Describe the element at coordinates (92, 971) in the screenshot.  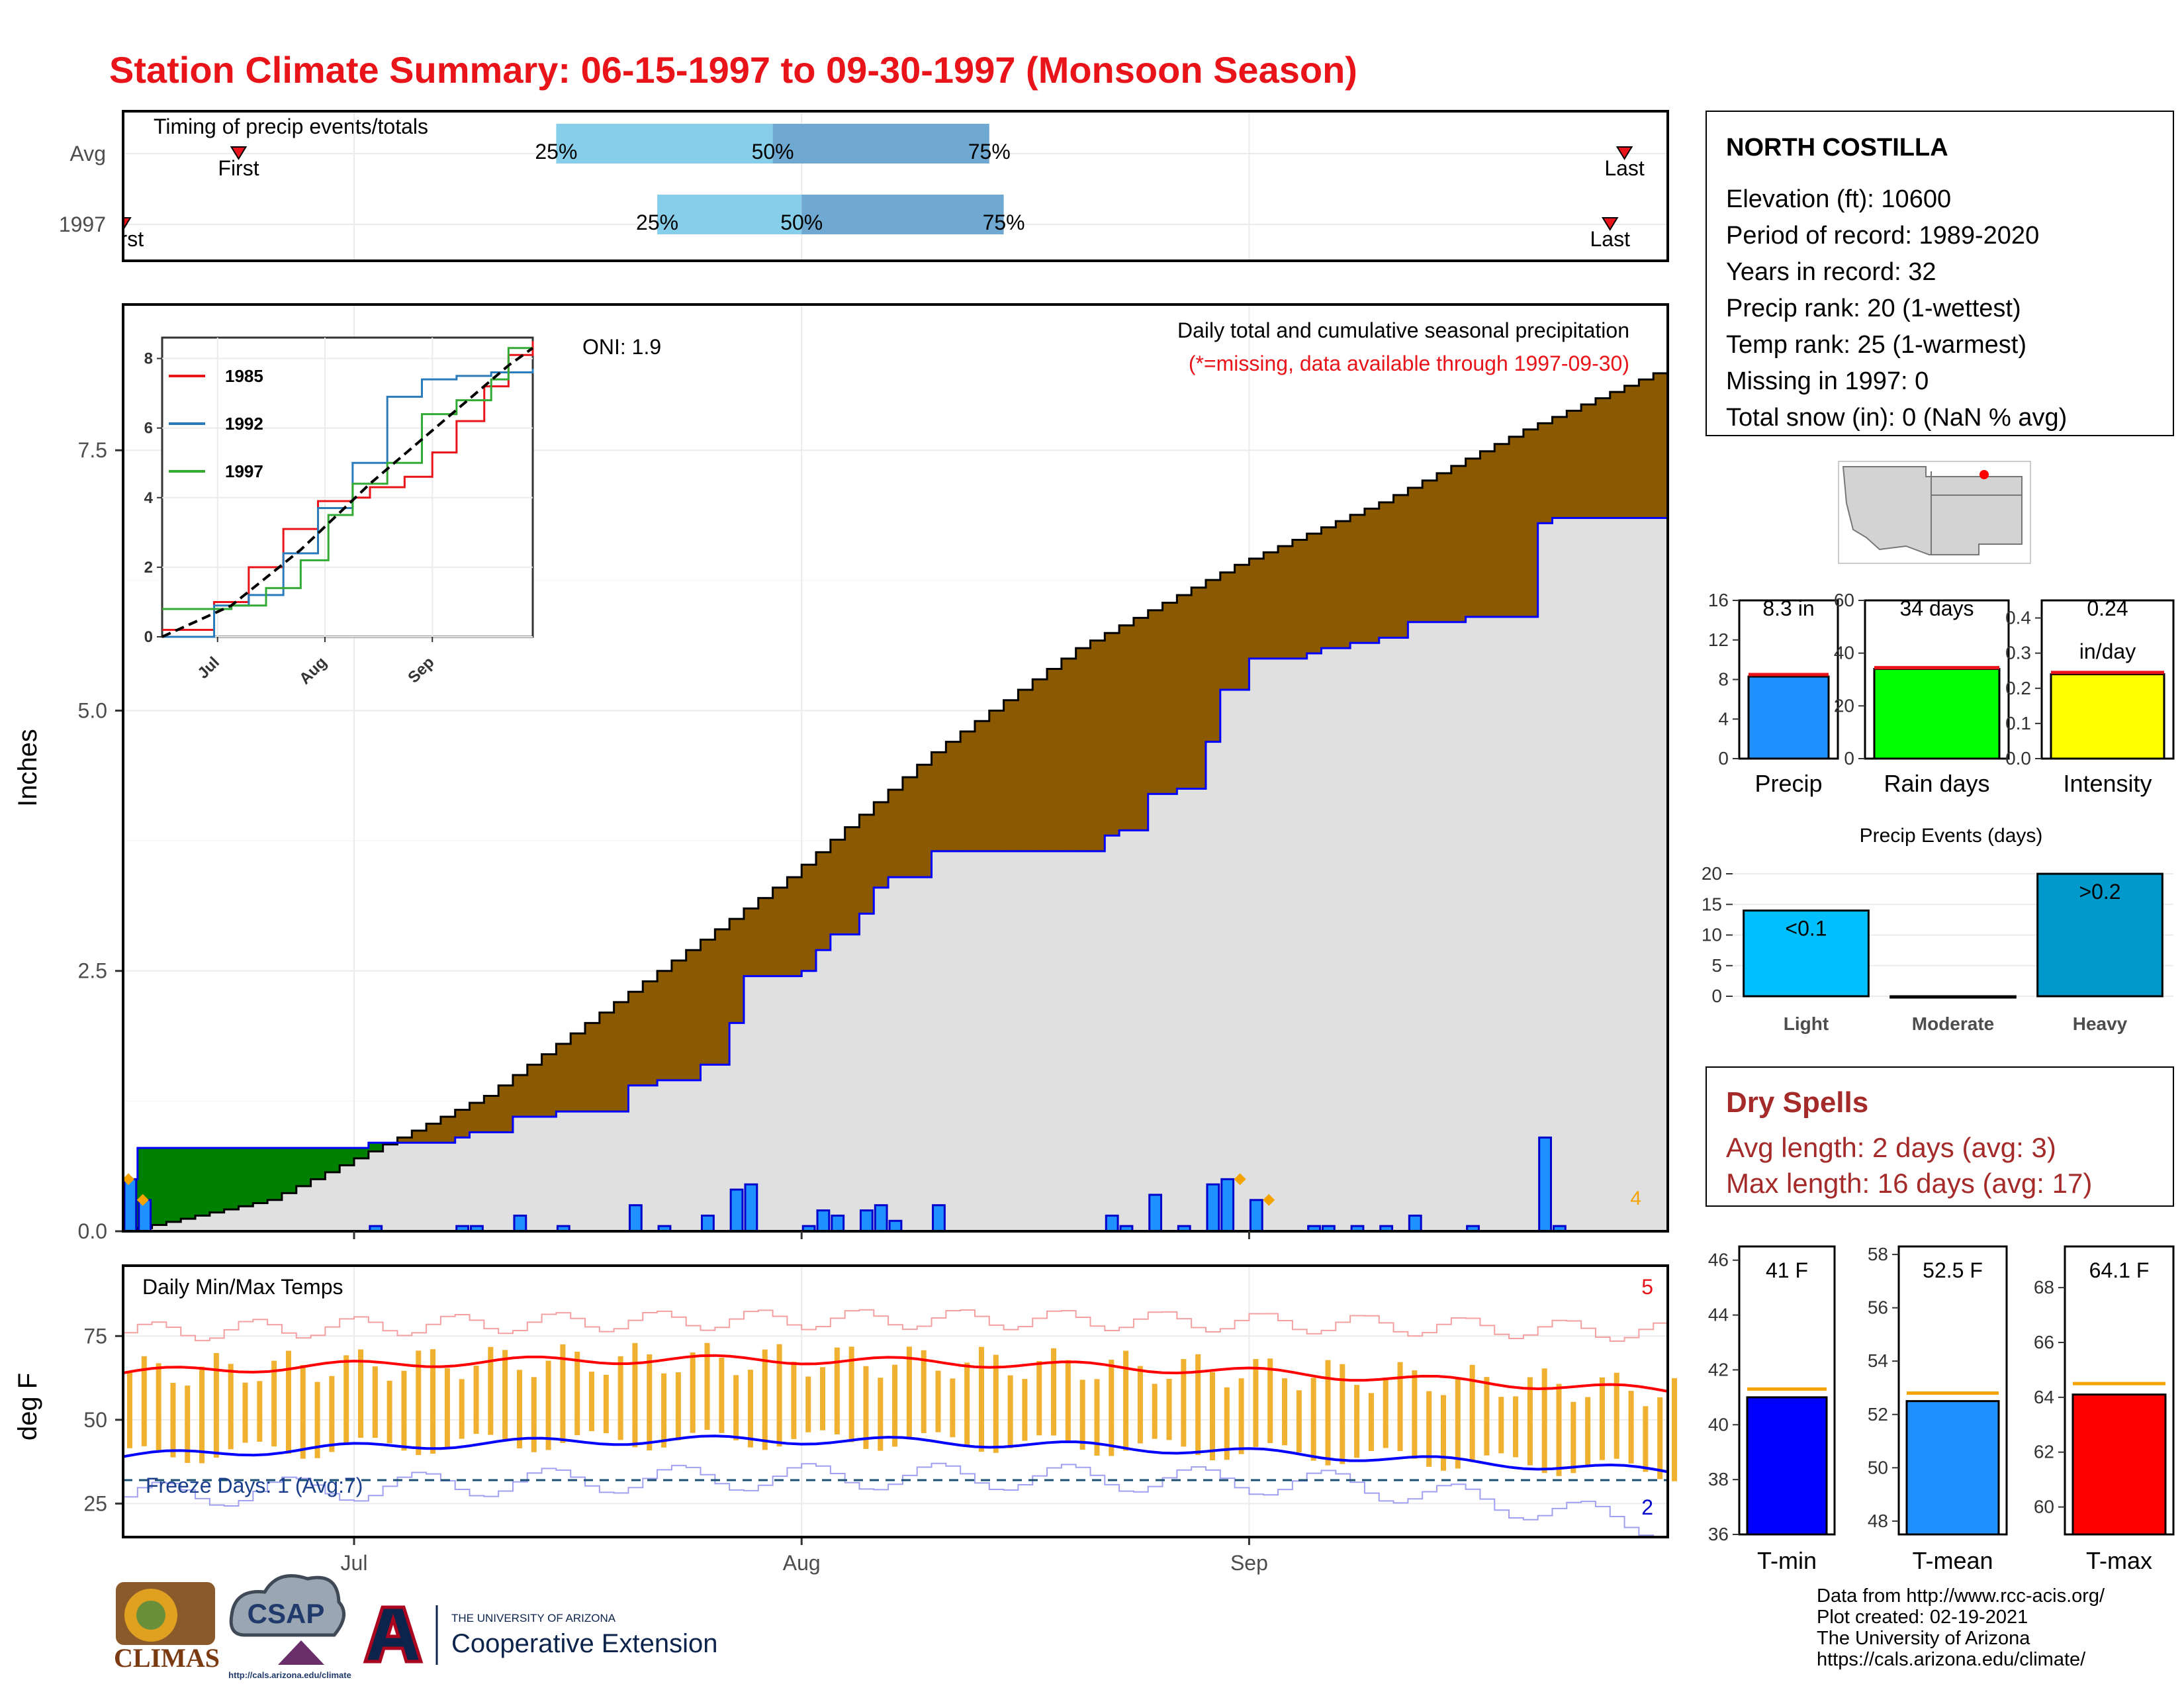
I see `precip-ytick-label: 2.5` at that location.